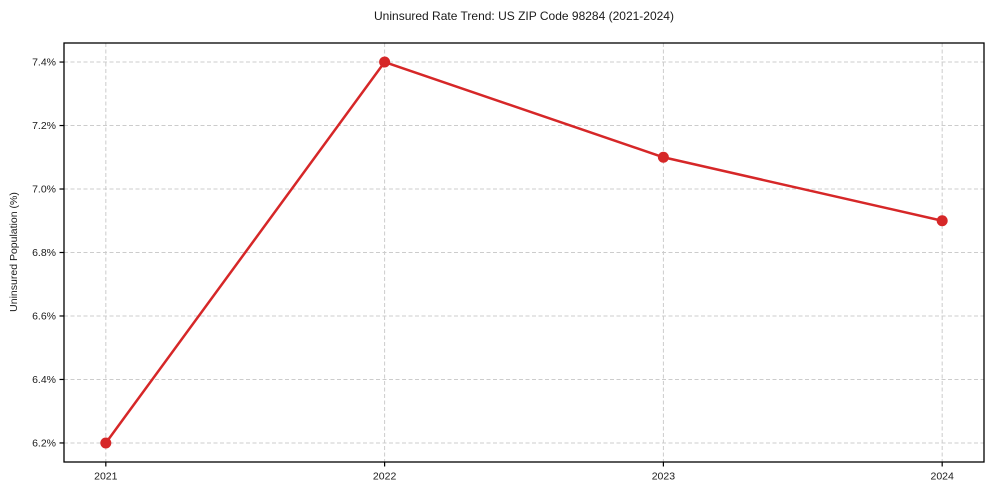 Image resolution: width=989 pixels, height=490 pixels. I want to click on x-tick-label: 2024, so click(943, 477).